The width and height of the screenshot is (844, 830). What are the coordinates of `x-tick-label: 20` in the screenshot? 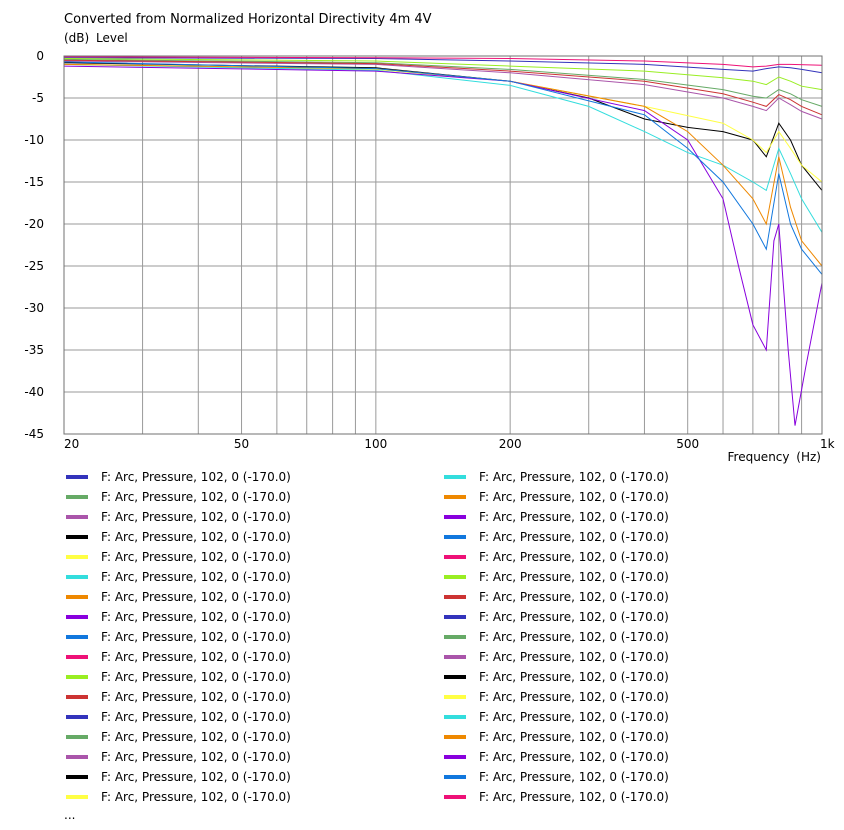 It's located at (71, 444).